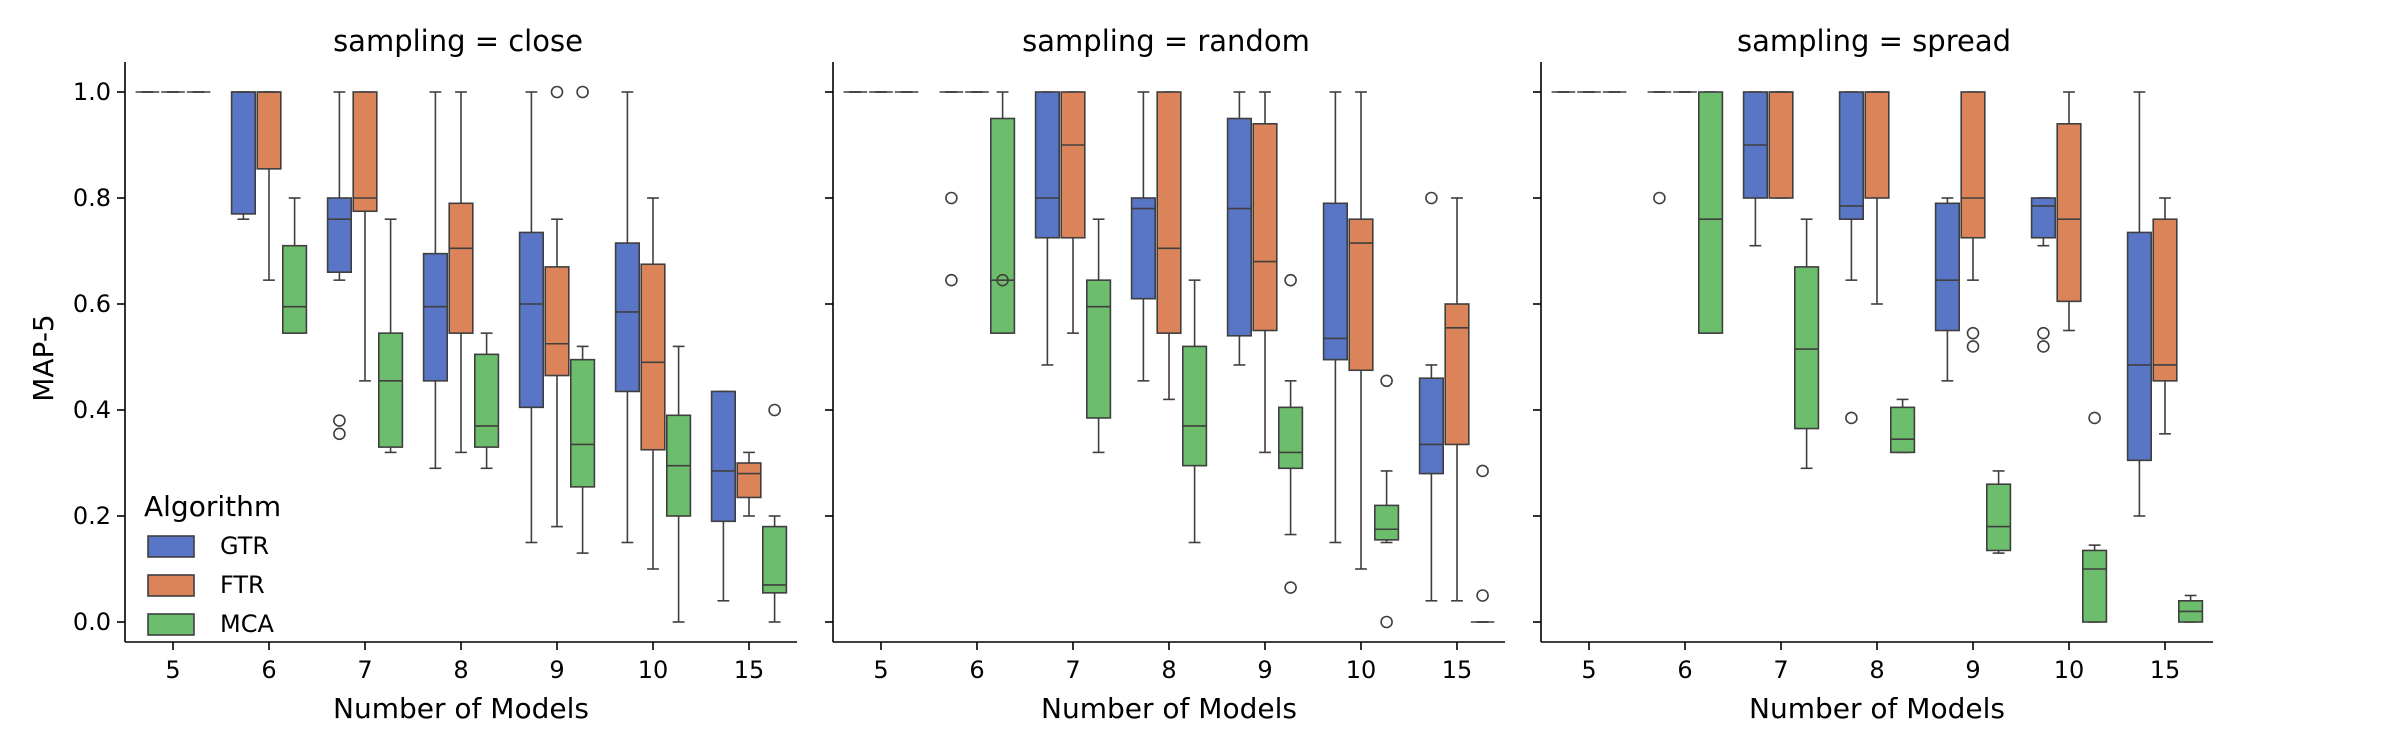 Image resolution: width=2404 pixels, height=750 pixels. Describe the element at coordinates (1874, 41) in the screenshot. I see `panel-title: sampling = spread` at that location.